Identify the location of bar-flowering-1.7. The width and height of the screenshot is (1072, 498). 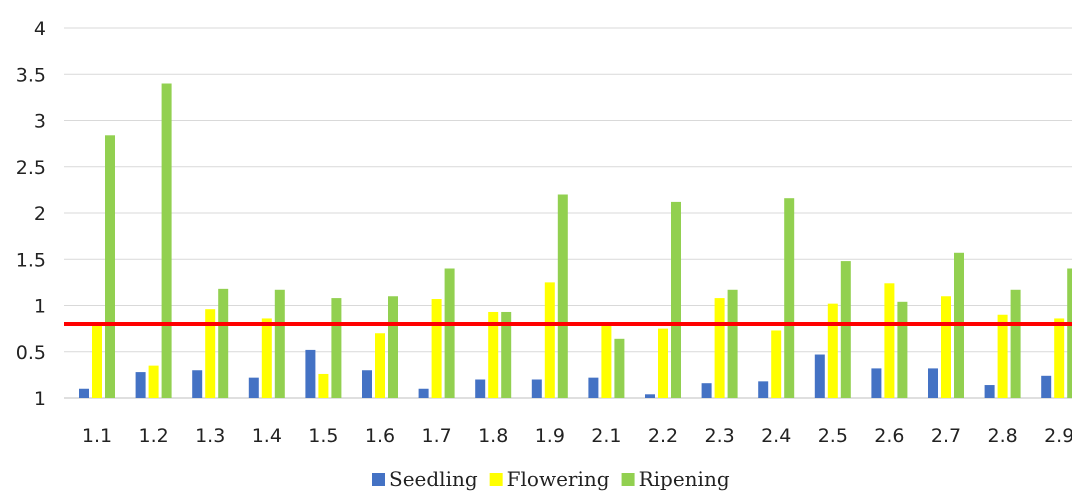
(436, 348).